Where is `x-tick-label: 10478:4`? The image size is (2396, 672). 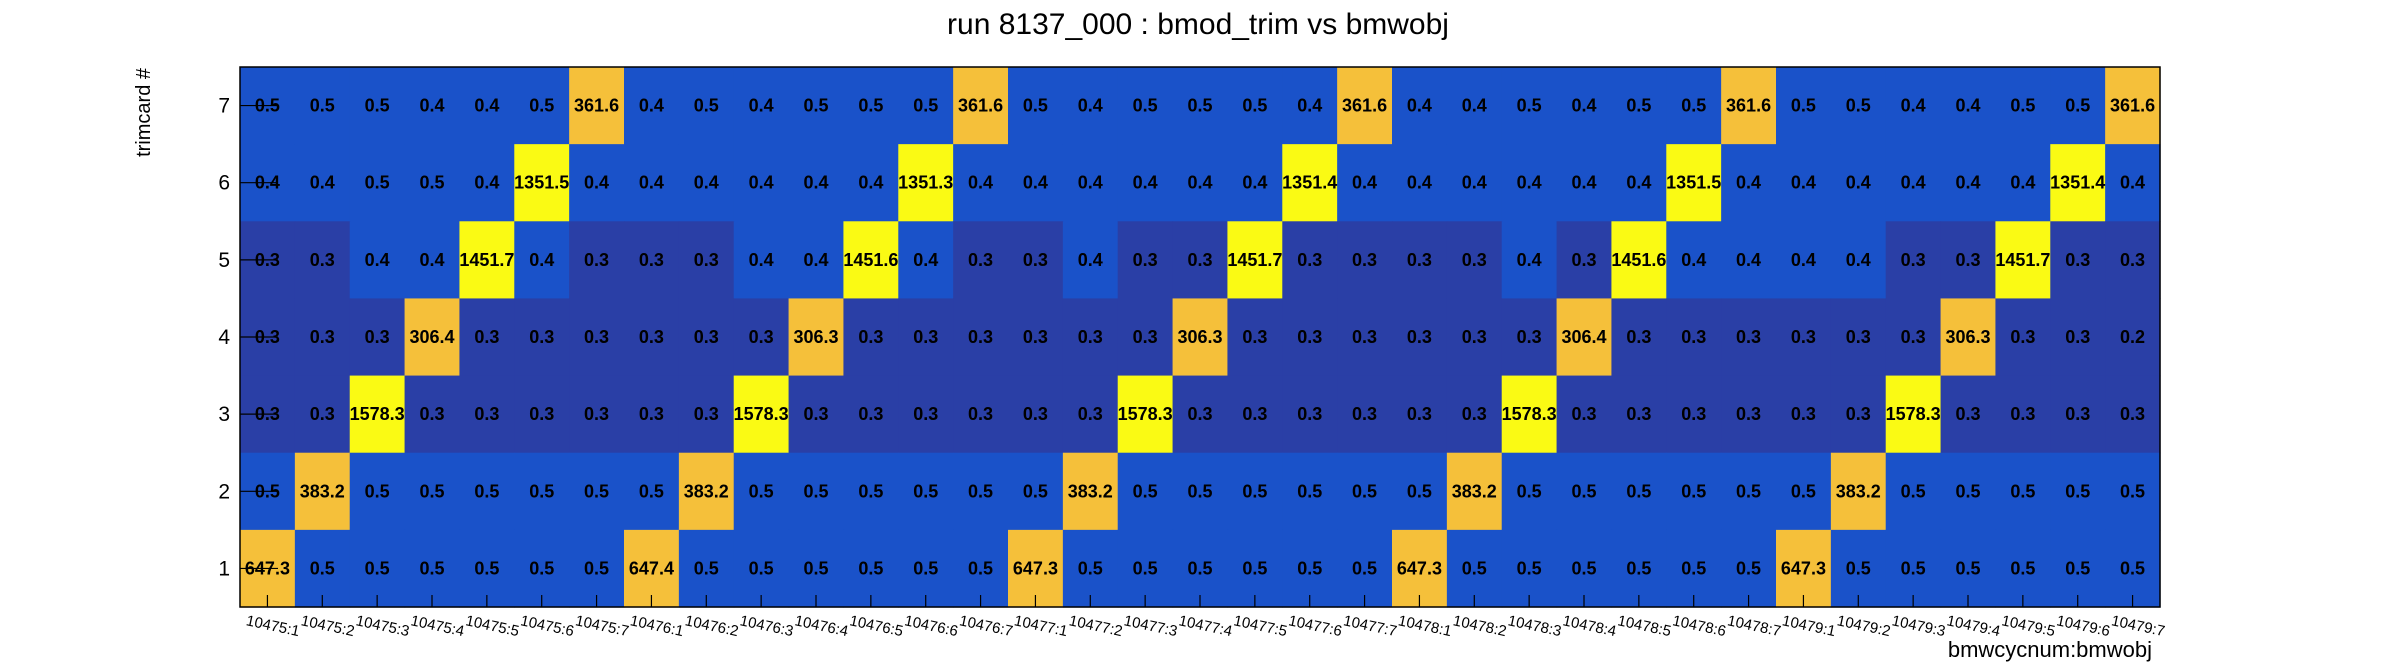
x-tick-label: 10478:4 is located at coordinates (1589, 626).